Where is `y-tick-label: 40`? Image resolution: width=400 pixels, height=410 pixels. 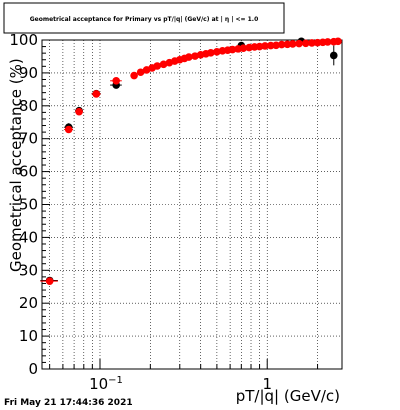
y-tick-label: 40 is located at coordinates (28, 237).